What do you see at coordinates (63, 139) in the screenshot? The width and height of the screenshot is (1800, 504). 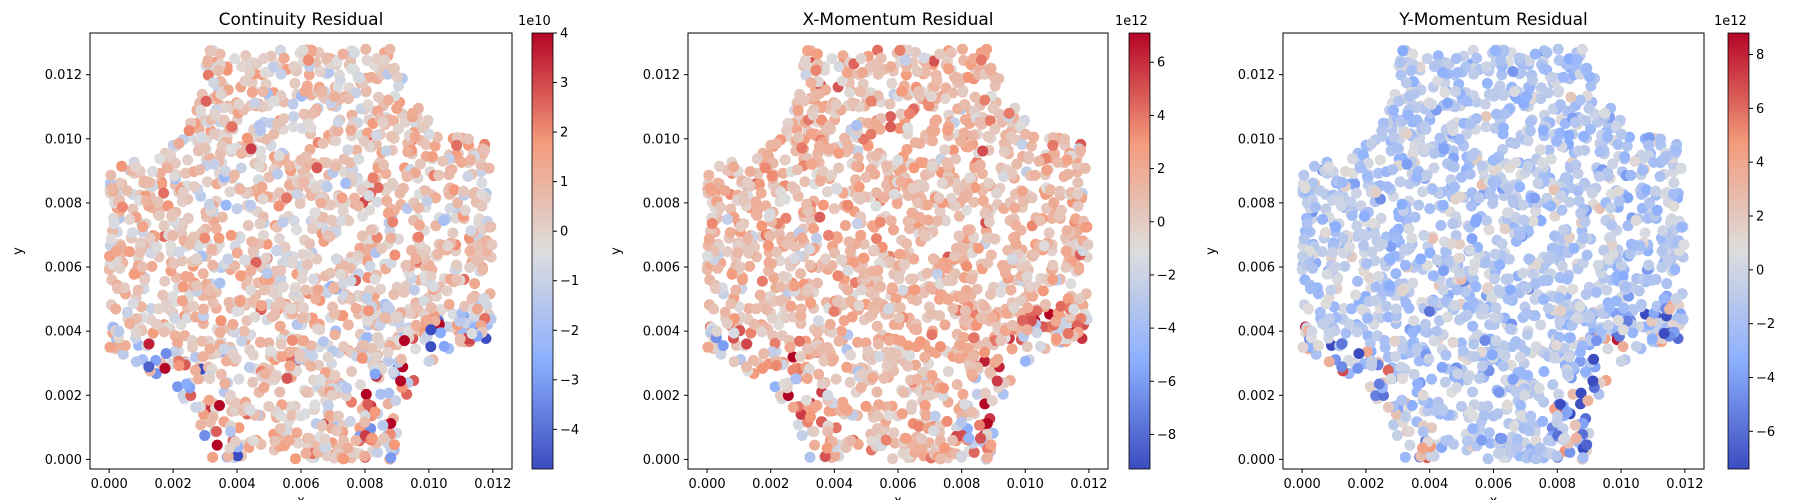 I see `y-tick-label: 0.010` at bounding box center [63, 139].